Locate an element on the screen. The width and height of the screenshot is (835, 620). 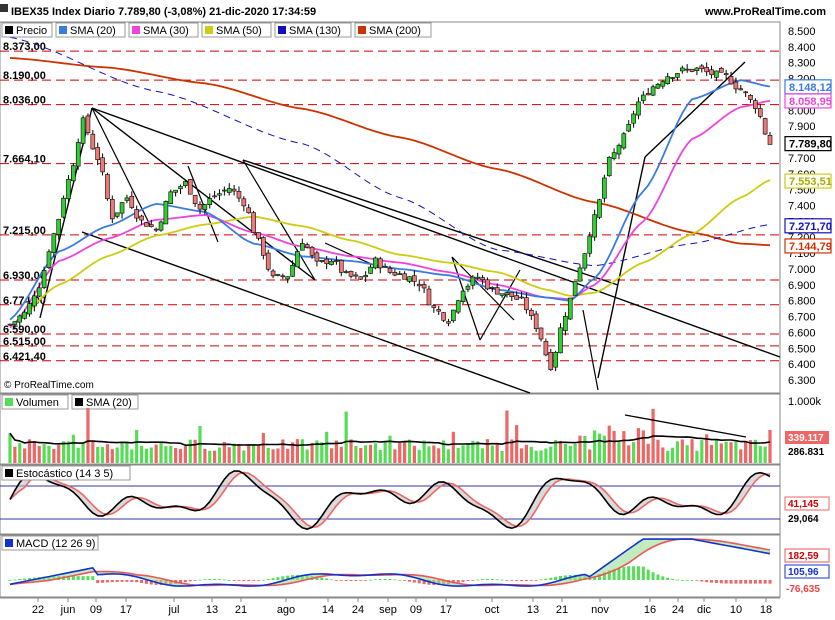
price-axis-tick: 7.000 is located at coordinates (802, 270).